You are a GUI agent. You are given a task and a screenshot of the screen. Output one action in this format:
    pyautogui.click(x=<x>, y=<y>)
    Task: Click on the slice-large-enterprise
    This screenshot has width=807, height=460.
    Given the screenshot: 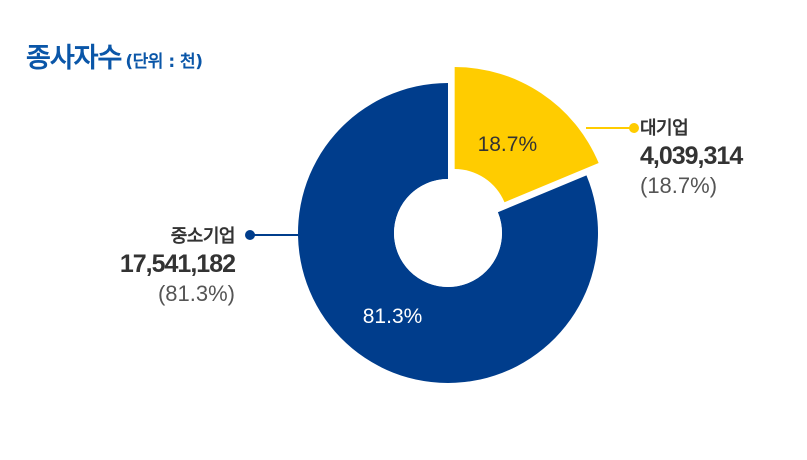 What is the action you would take?
    pyautogui.click(x=526, y=135)
    